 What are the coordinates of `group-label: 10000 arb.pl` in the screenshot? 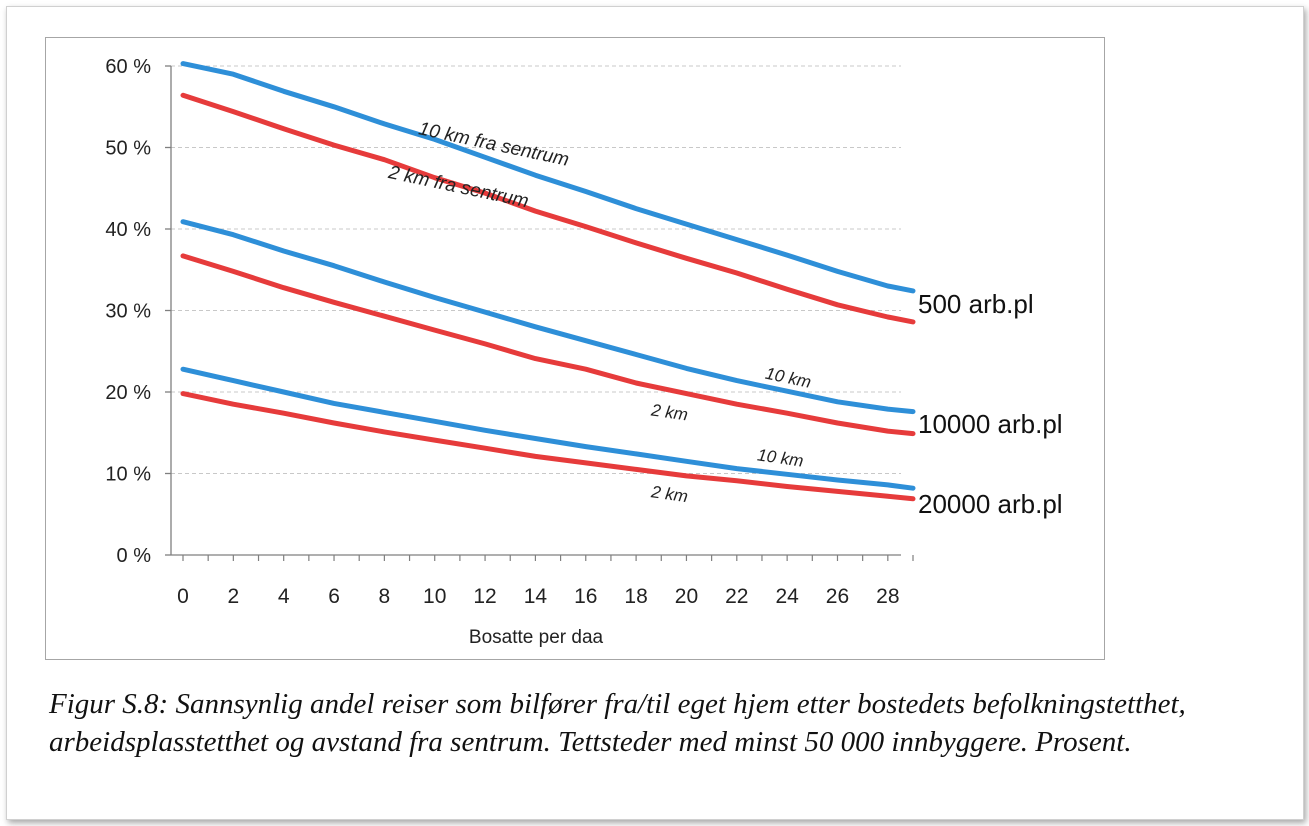 It's located at (990, 424).